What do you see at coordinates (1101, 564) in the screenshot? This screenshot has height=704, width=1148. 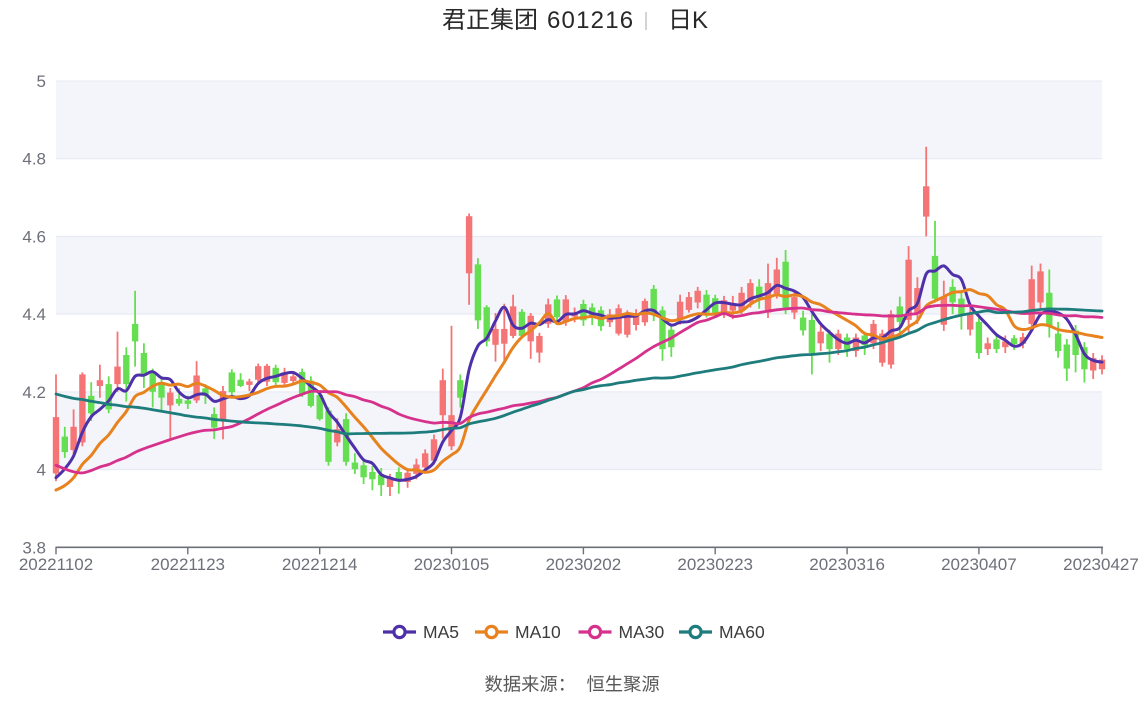 I see `svg-text: 20230427` at bounding box center [1101, 564].